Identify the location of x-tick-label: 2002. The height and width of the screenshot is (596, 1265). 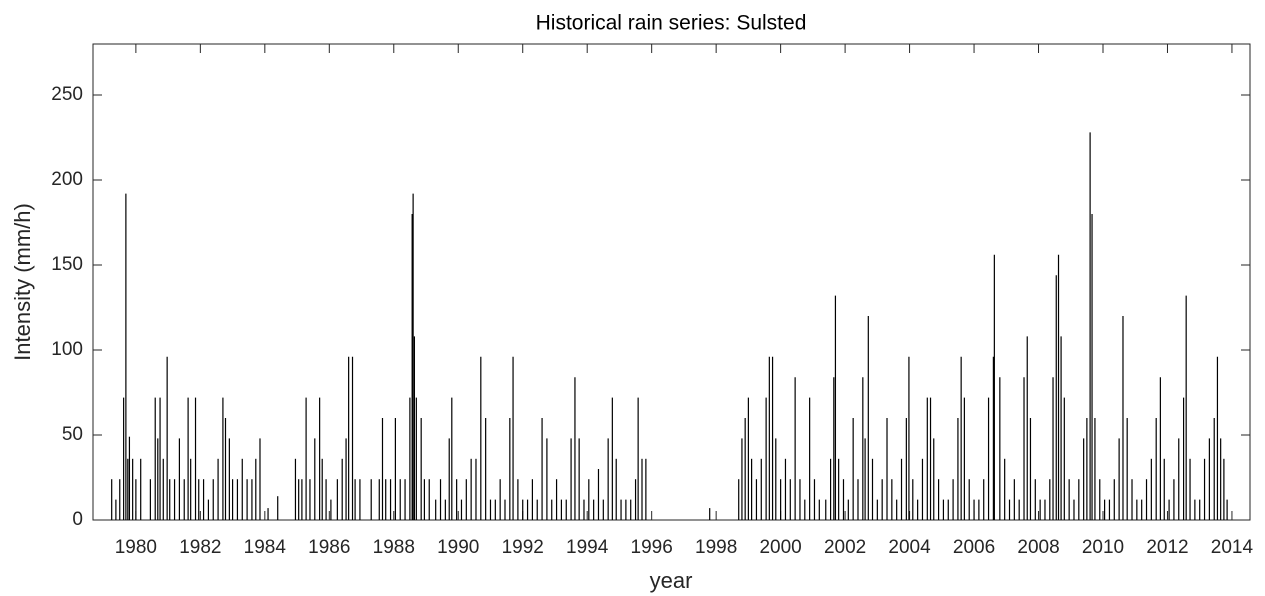
(845, 547).